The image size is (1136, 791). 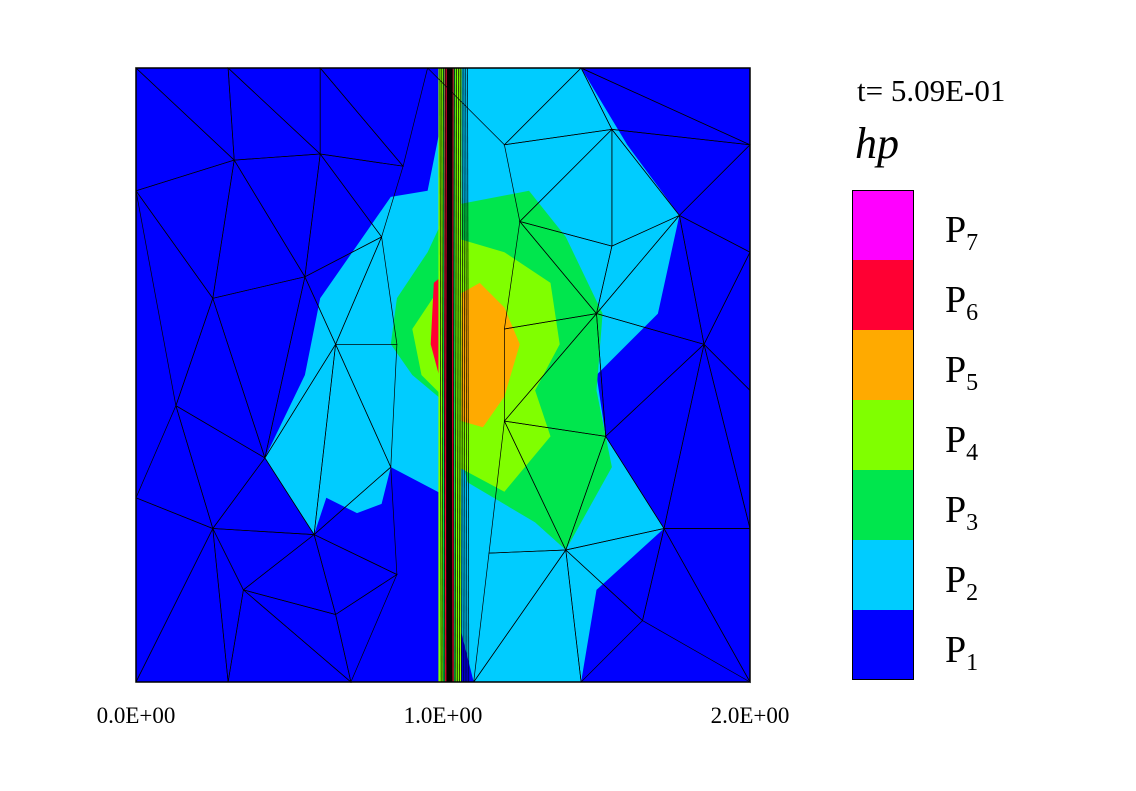 I want to click on legend-label-subscript: 7, so click(x=972, y=243).